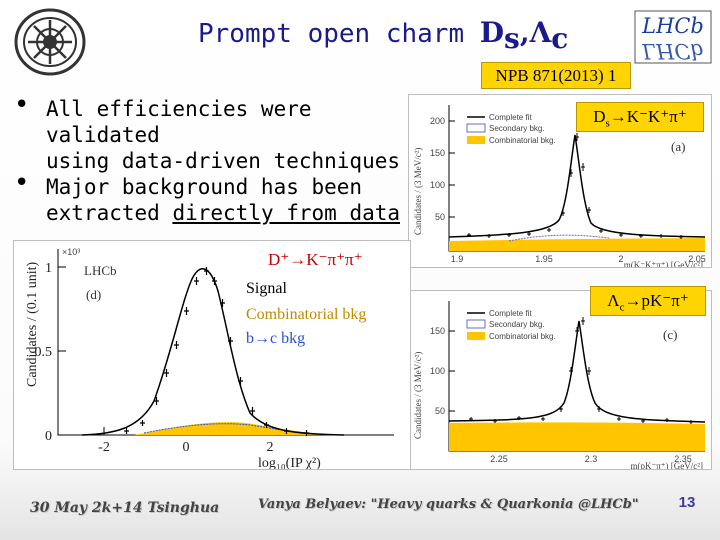 This screenshot has height=540, width=720. Describe the element at coordinates (339, 34) in the screenshot. I see `title-prefix: Prompt open charm` at that location.